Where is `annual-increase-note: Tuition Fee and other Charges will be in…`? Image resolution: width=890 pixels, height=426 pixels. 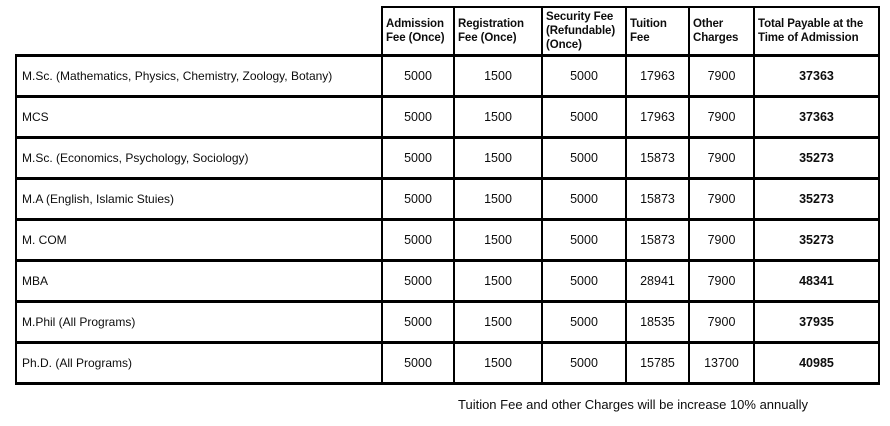 annual-increase-note: Tuition Fee and other Charges will be in… is located at coordinates (633, 404).